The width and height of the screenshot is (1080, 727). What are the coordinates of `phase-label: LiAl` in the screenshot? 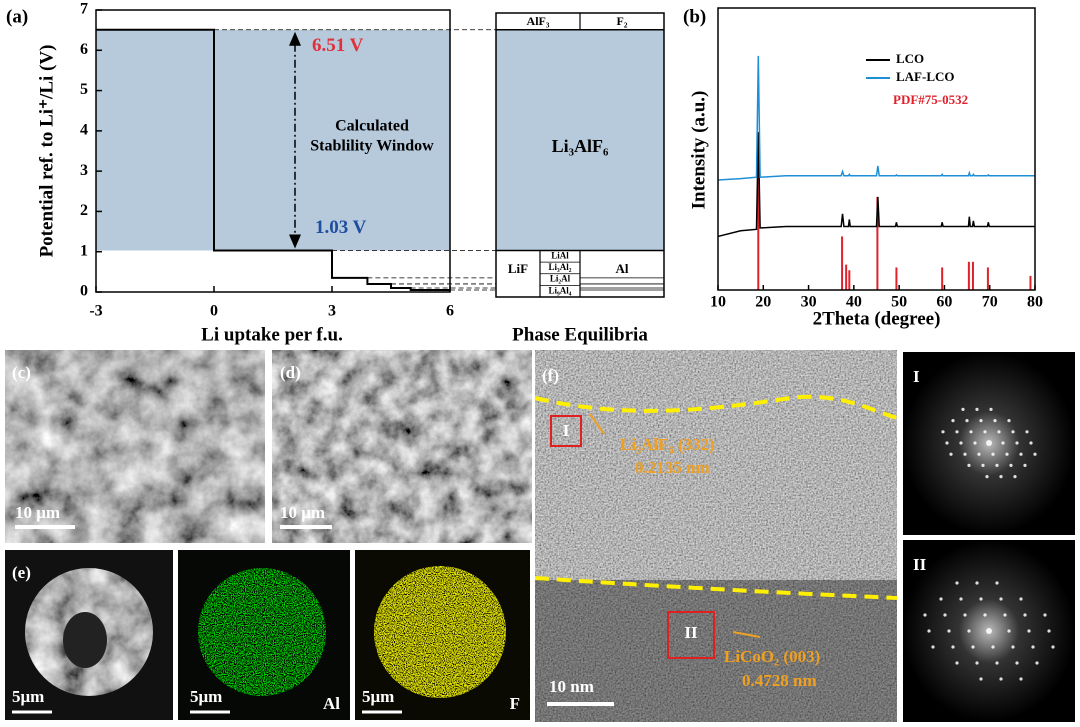 It's located at (560, 255).